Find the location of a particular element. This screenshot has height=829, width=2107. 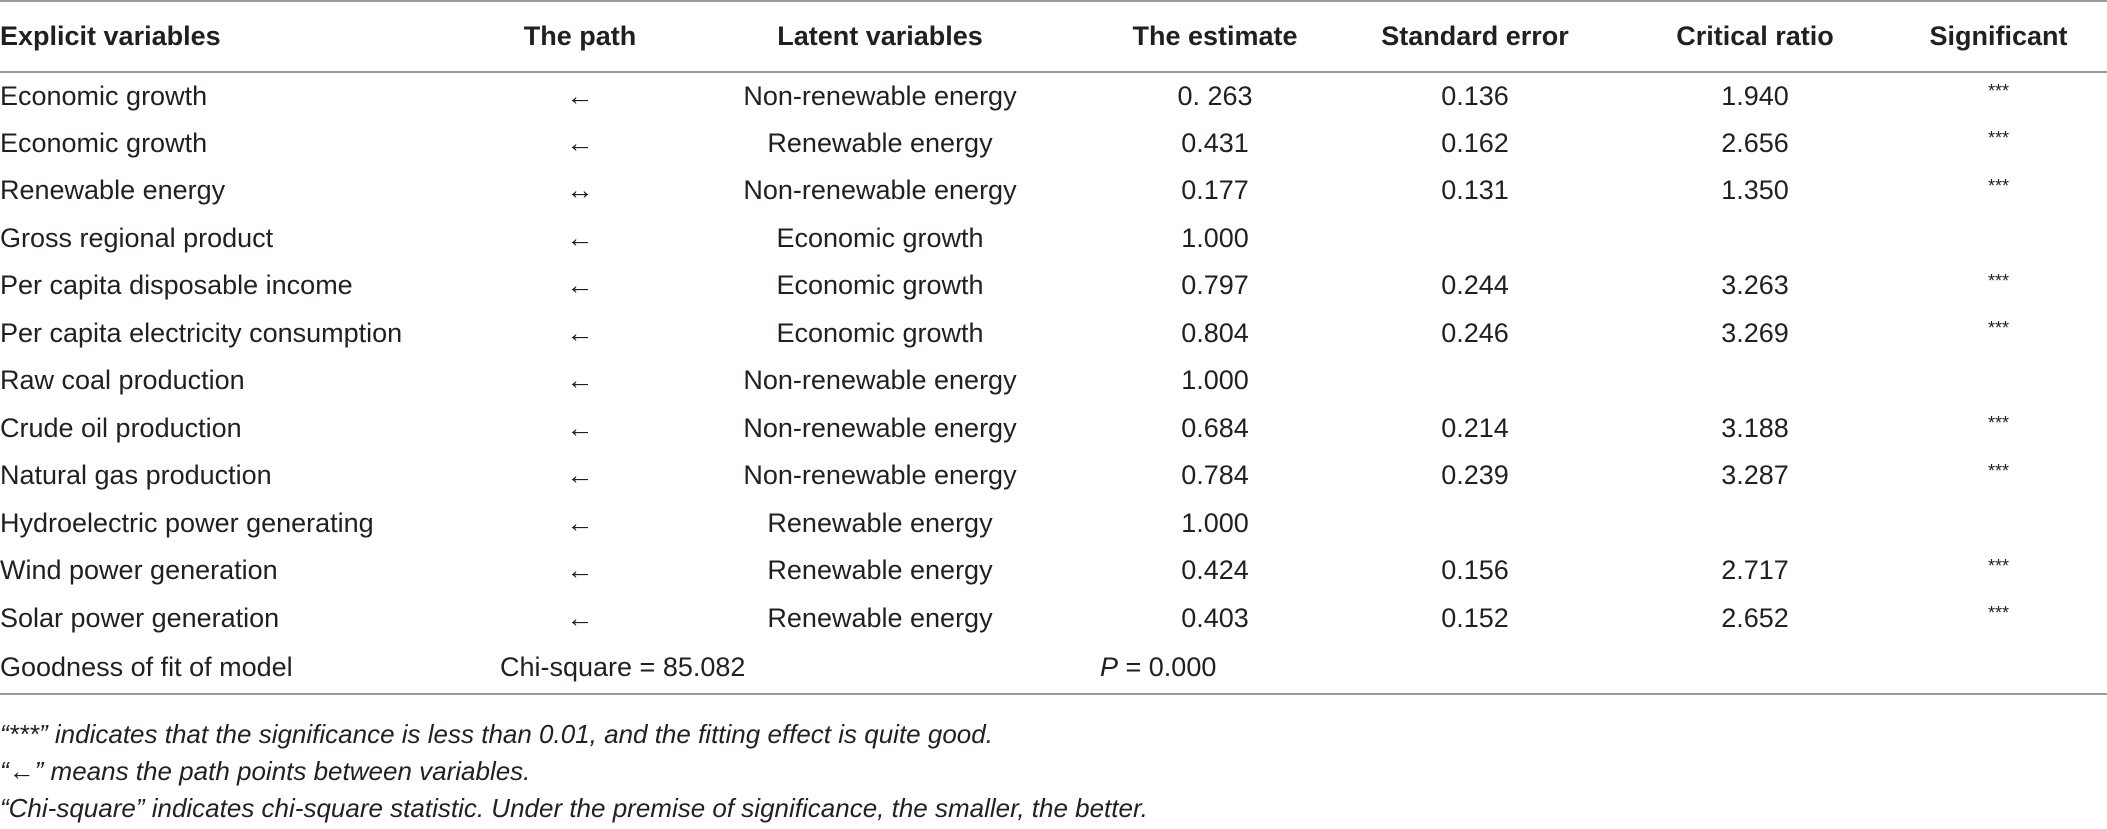

header-path: The path is located at coordinates (580, 36).